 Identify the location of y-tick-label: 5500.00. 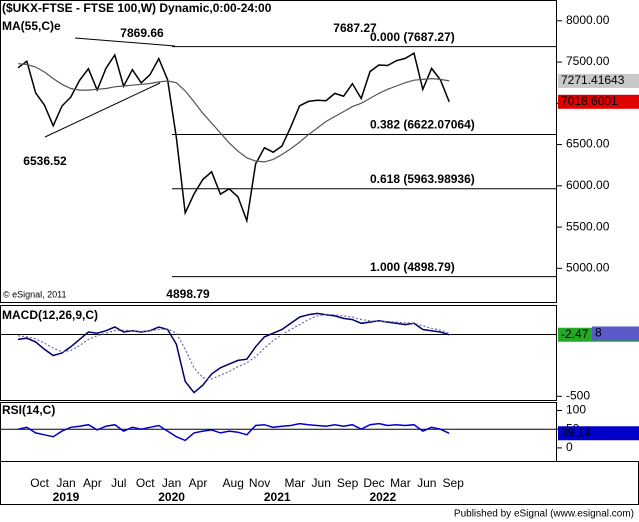
(588, 226).